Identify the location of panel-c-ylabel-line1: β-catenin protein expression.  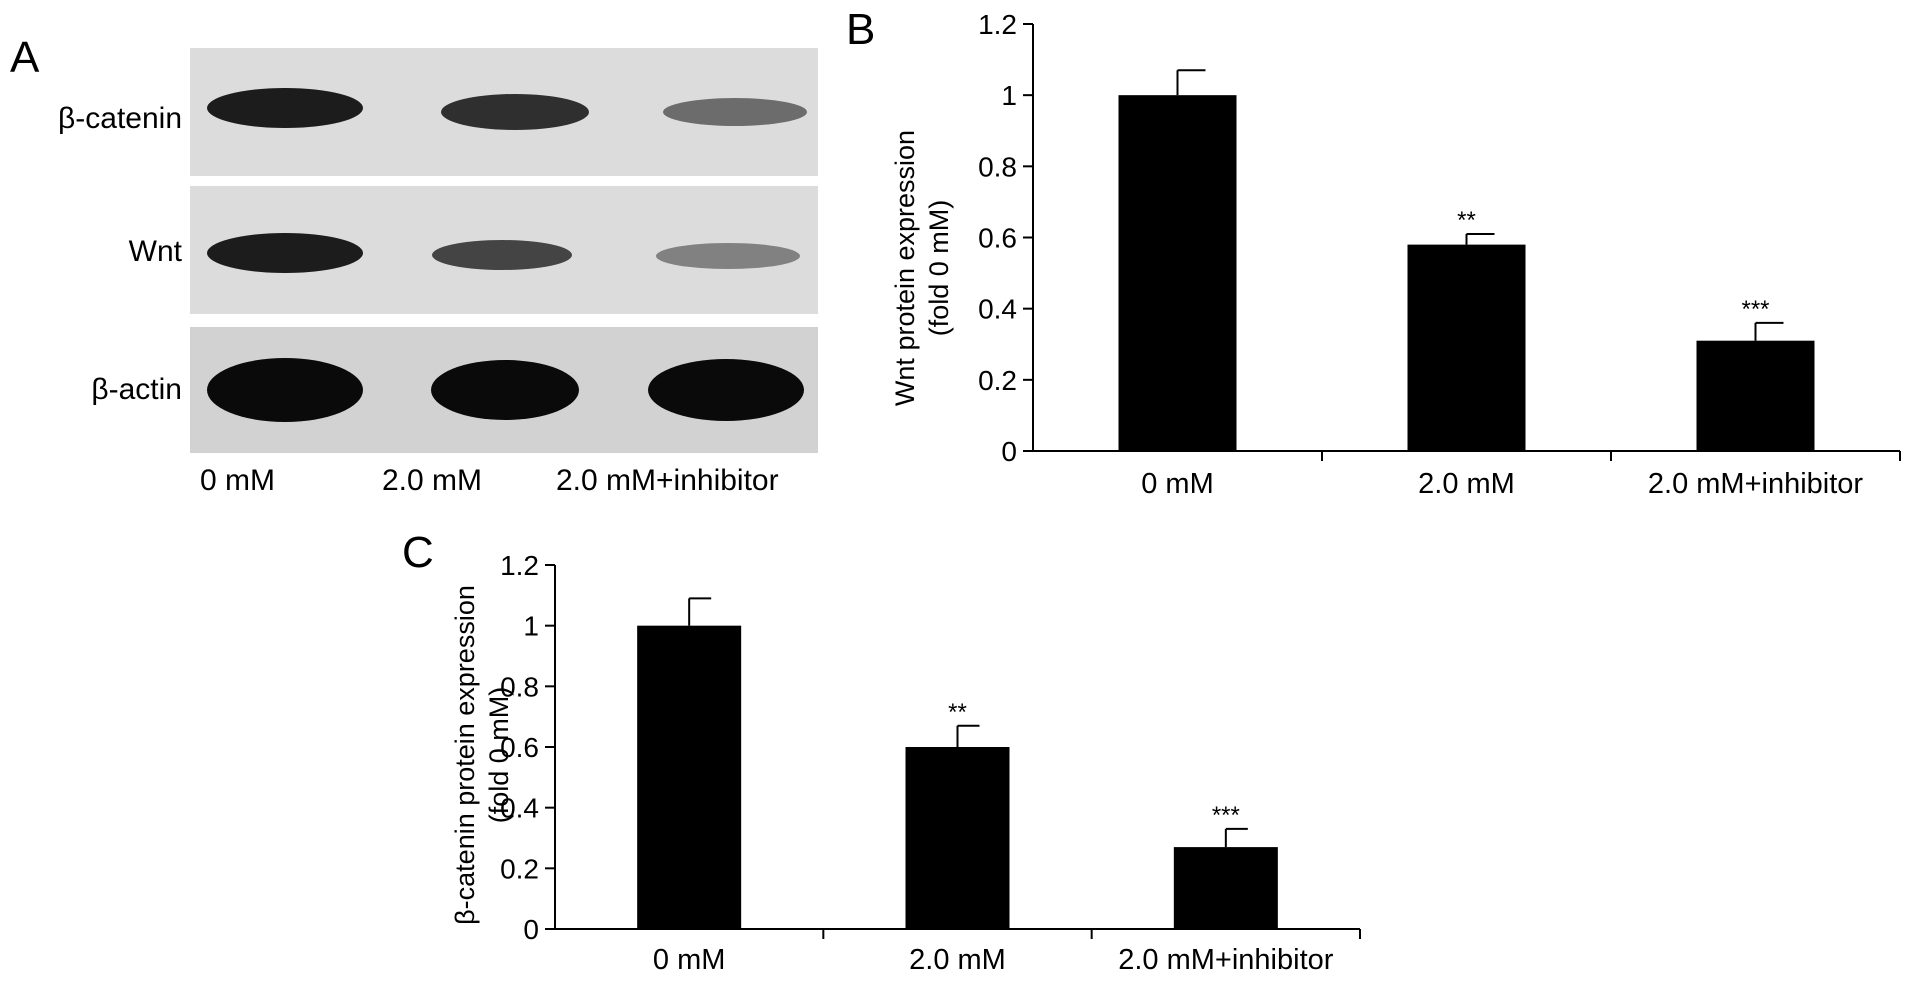
(465, 755).